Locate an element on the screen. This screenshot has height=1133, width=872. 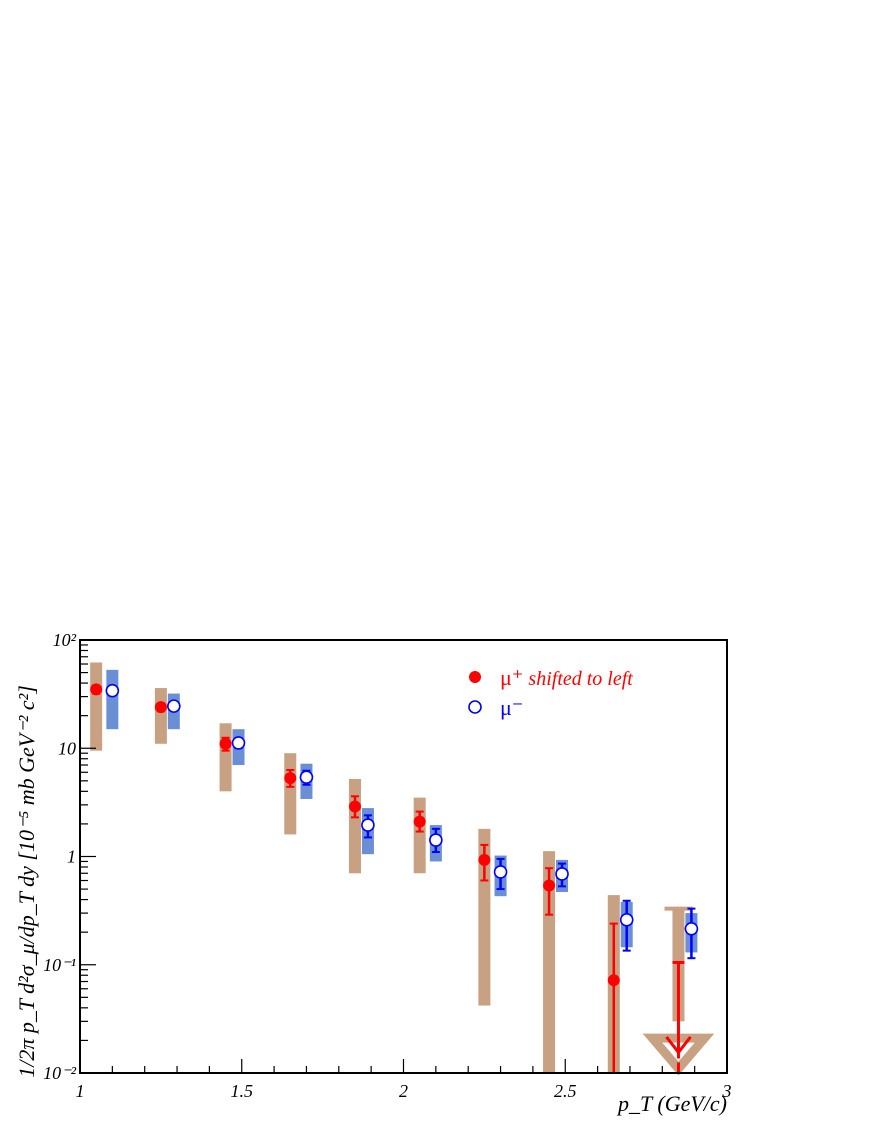
legend-symbol: μ⁺ is located at coordinates (511, 677).